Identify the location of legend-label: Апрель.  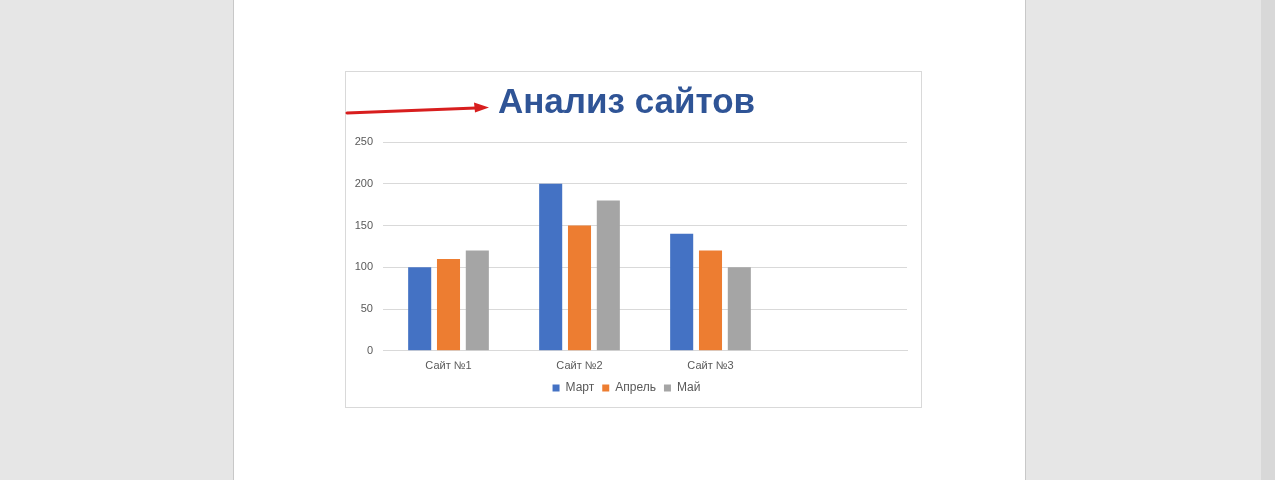
(635, 387).